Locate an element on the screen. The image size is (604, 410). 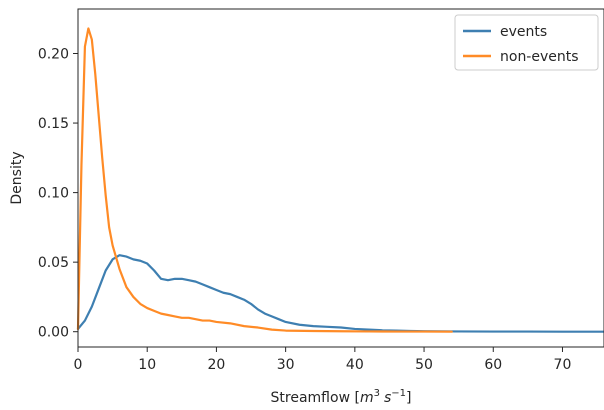
x-tick-label: 10 is located at coordinates (147, 365).